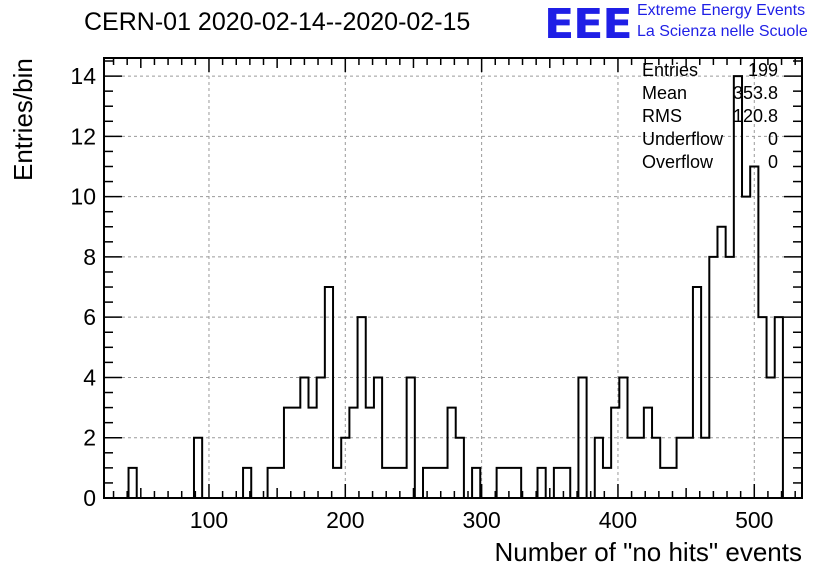 This screenshot has height=572, width=836. What do you see at coordinates (762, 70) in the screenshot?
I see `stat-value-entries: 199` at bounding box center [762, 70].